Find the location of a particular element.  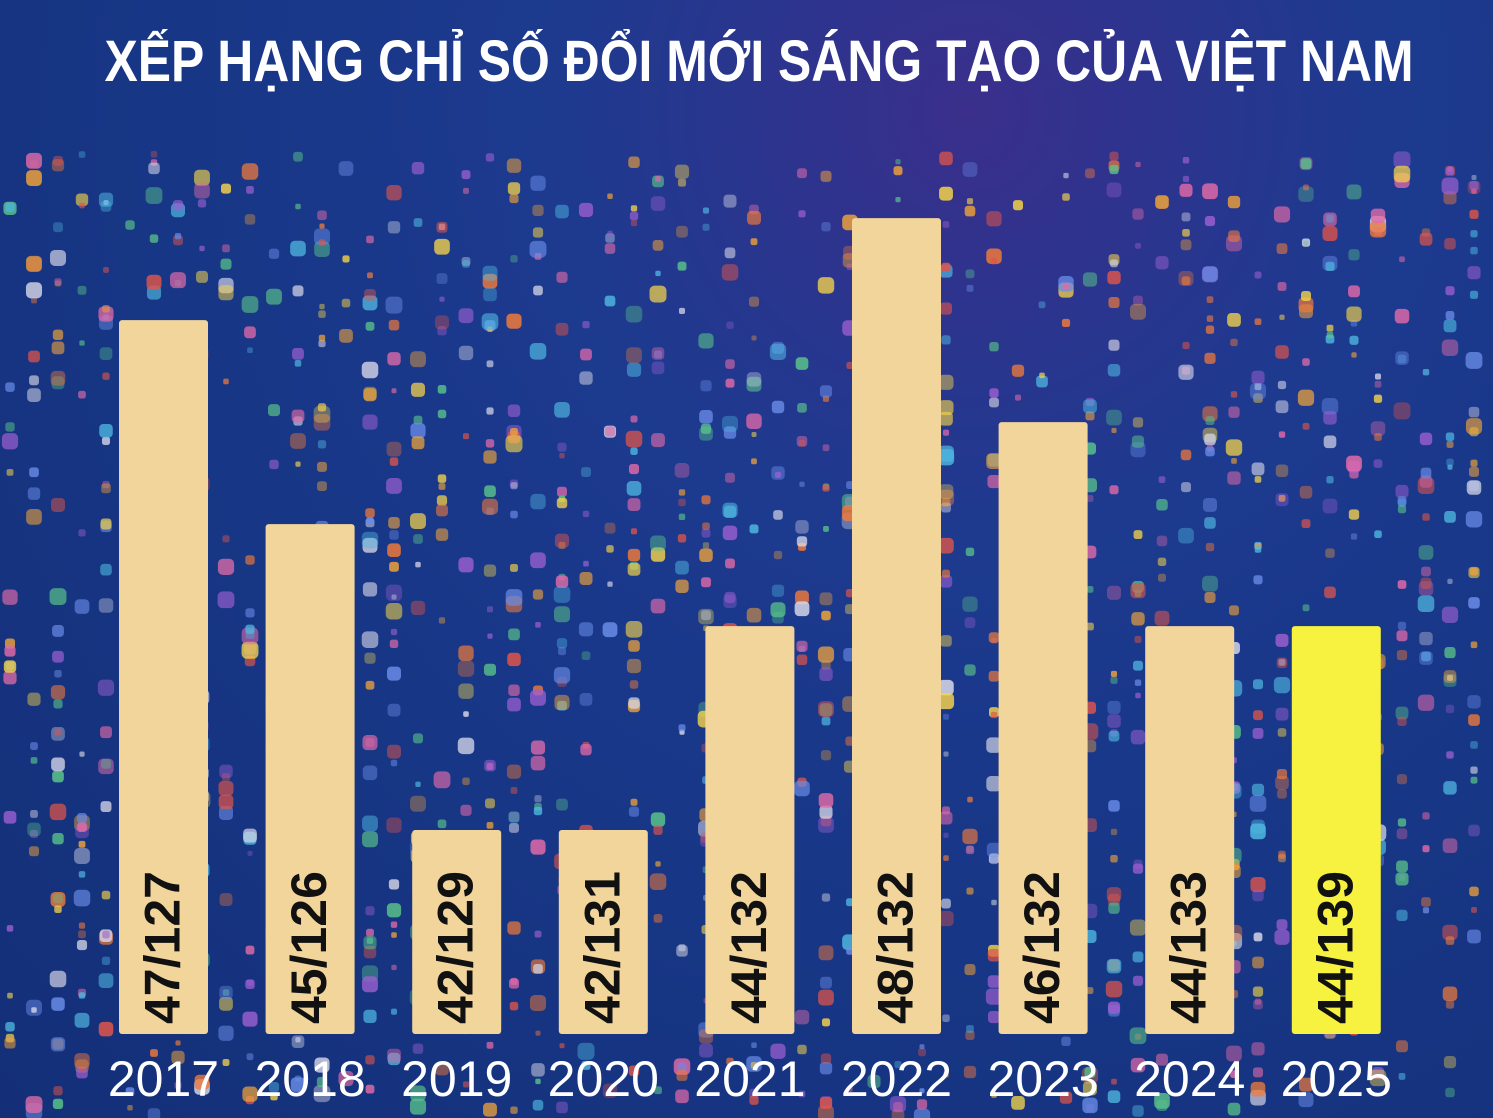

bar-2017 is located at coordinates (163, 677).